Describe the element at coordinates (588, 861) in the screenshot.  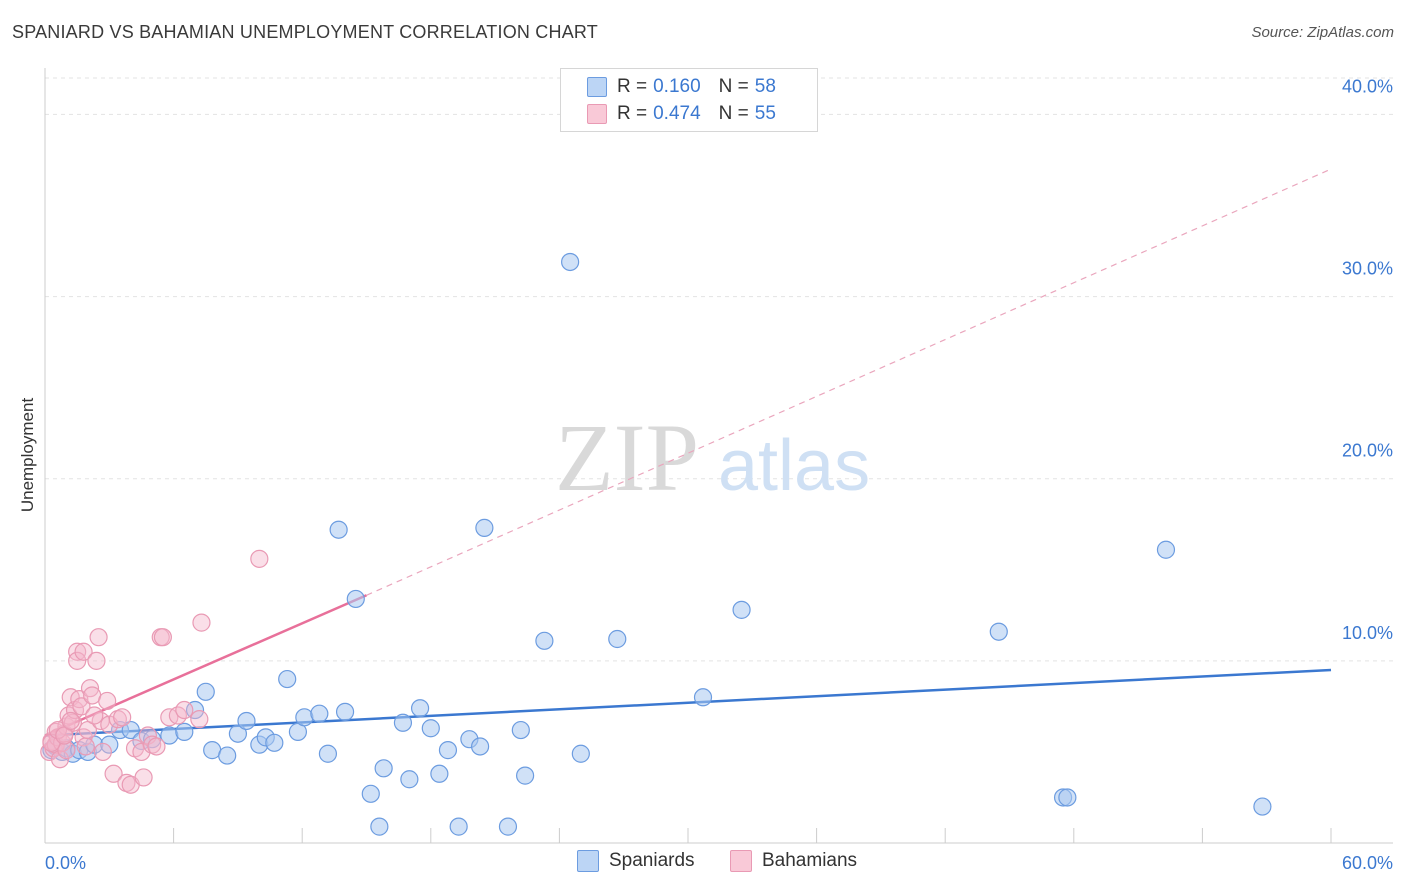
I see `bottom-legend-swatch-blue` at that location.